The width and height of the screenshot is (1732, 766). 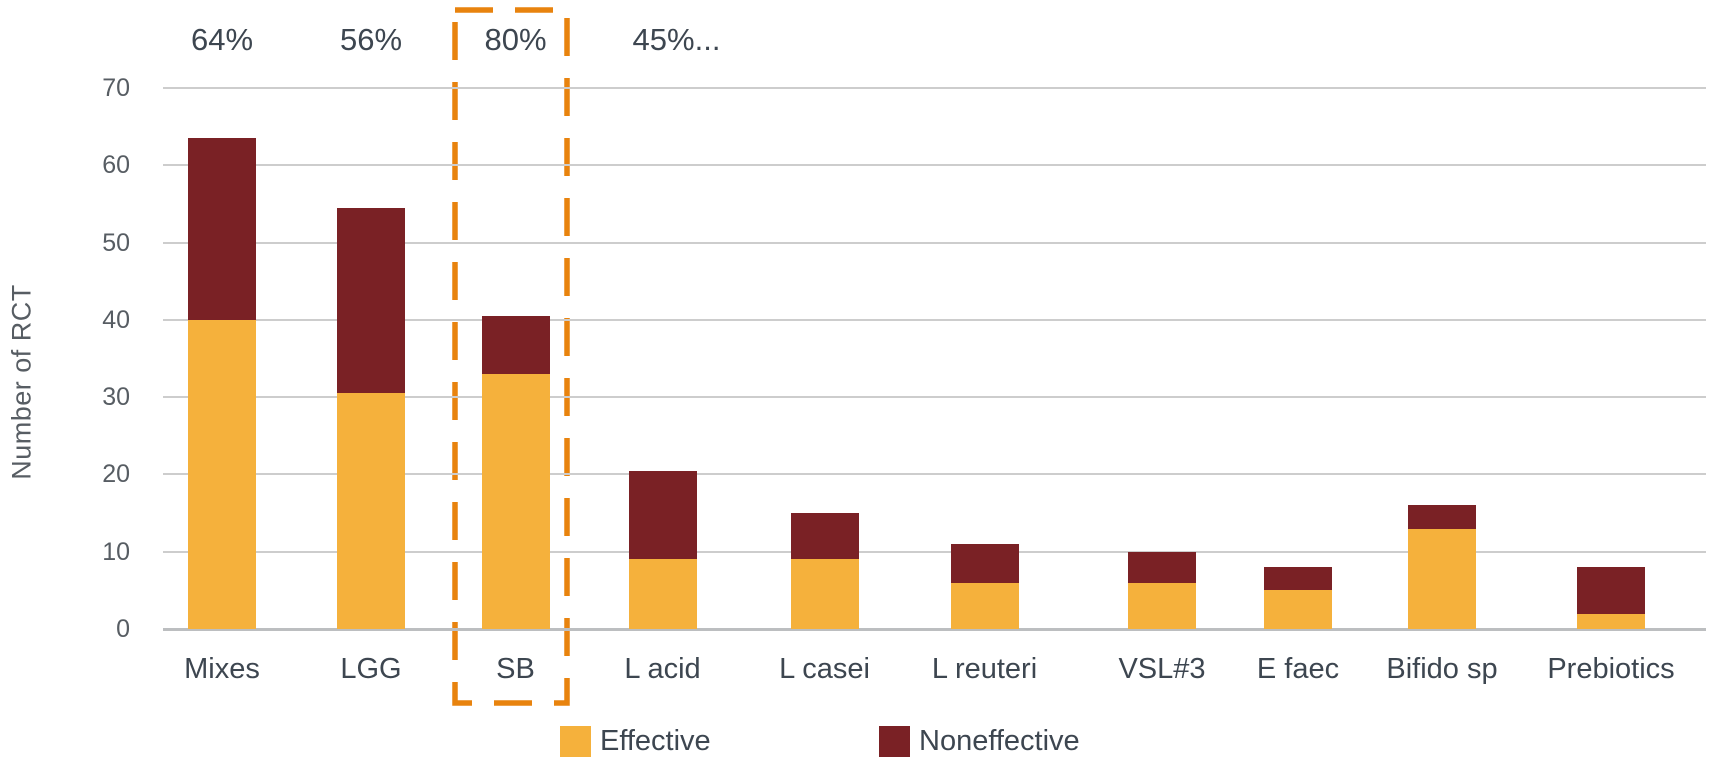 What do you see at coordinates (116, 474) in the screenshot?
I see `y-tick-label-20: 20` at bounding box center [116, 474].